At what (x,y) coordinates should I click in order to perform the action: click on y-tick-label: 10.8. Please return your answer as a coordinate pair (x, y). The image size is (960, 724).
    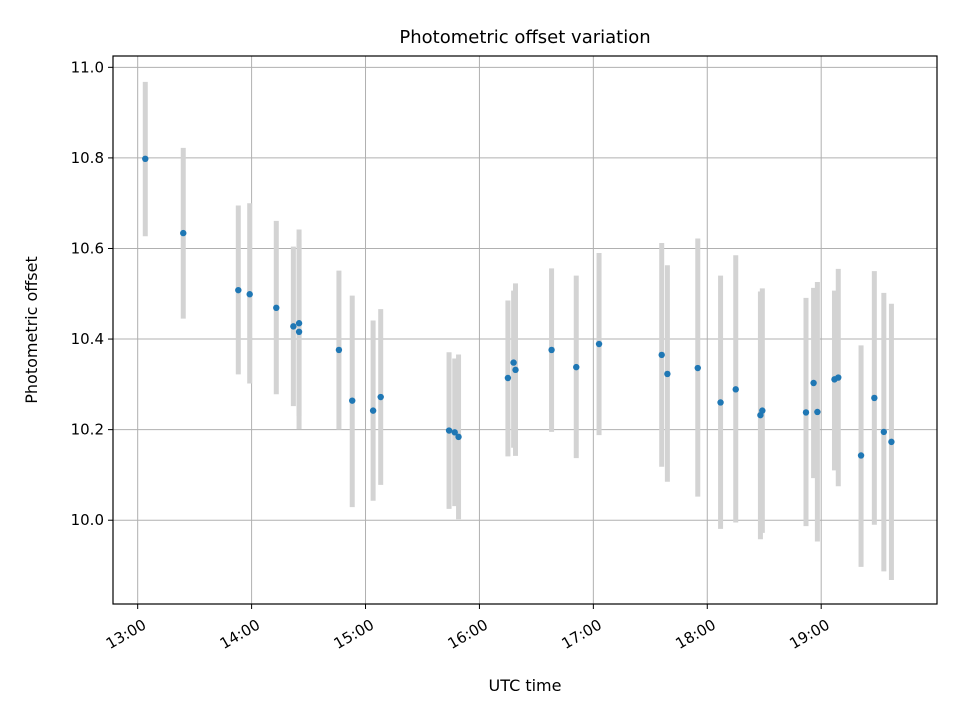
    Looking at the image, I should click on (87, 158).